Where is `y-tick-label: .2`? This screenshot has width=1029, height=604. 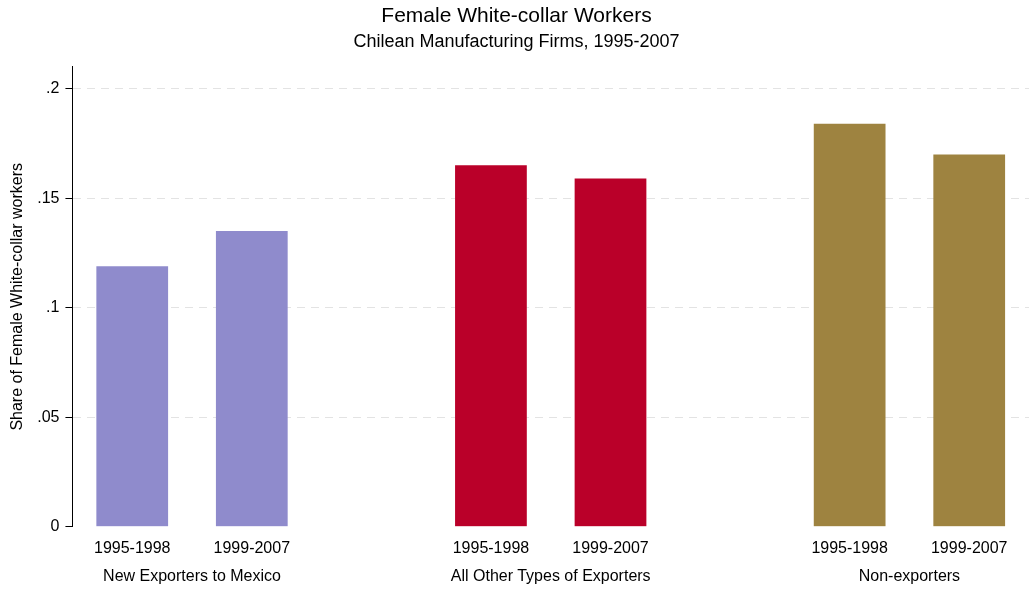
y-tick-label: .2 is located at coordinates (53, 88).